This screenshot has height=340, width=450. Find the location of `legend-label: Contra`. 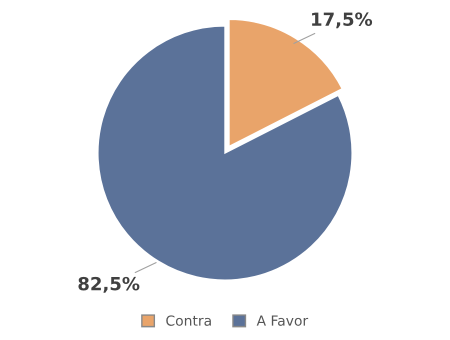

legend-label: Contra is located at coordinates (188, 320).